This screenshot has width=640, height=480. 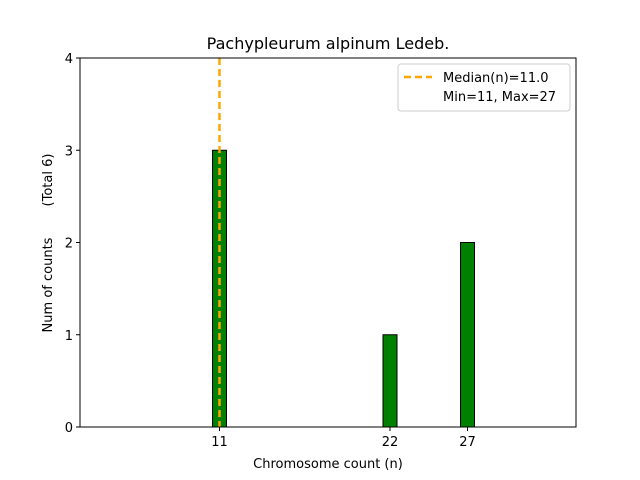 I want to click on y-axis: 0 1 2 3 4, so click(x=72, y=244).